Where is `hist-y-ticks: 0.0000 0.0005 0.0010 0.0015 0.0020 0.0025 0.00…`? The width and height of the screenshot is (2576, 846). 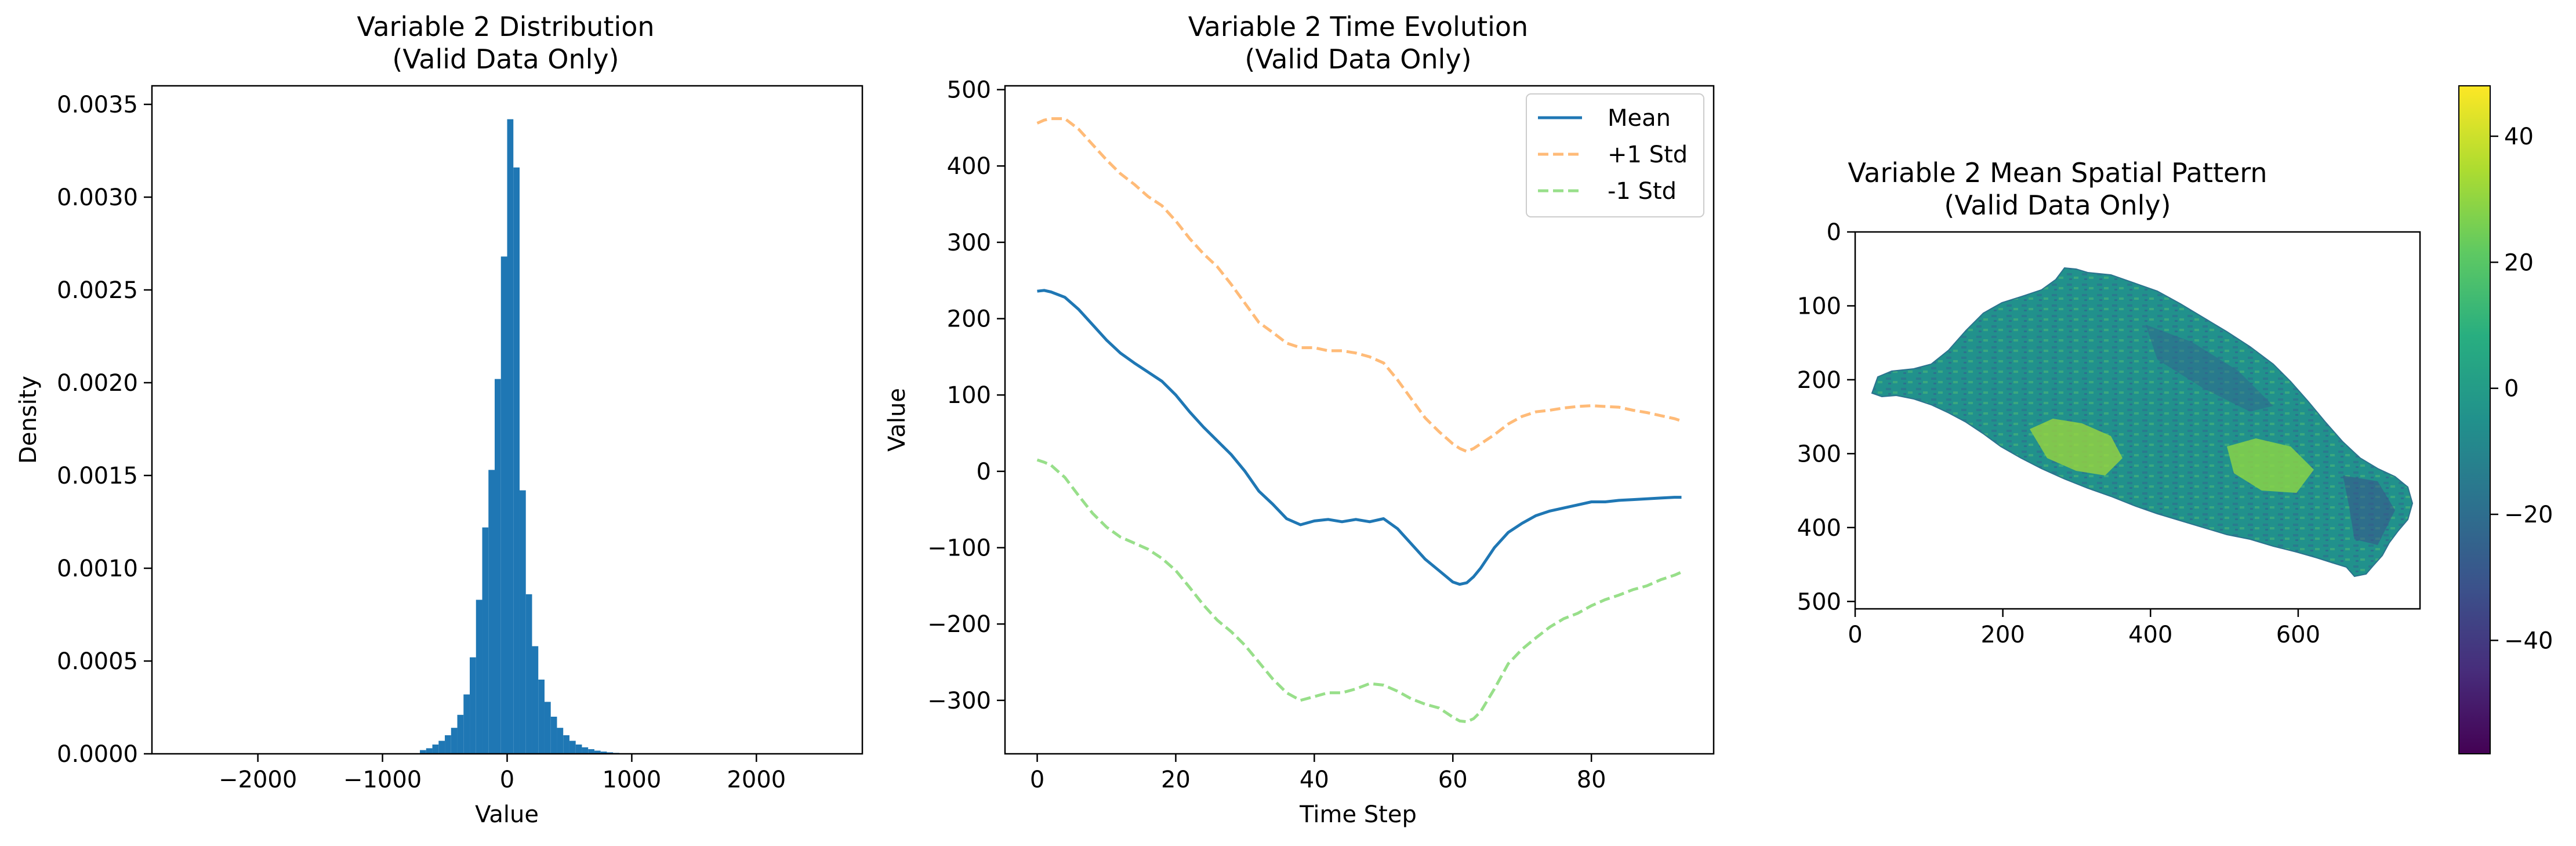 hist-y-ticks: 0.0000 0.0005 0.0010 0.0015 0.0020 0.0025 0.00… is located at coordinates (104, 430).